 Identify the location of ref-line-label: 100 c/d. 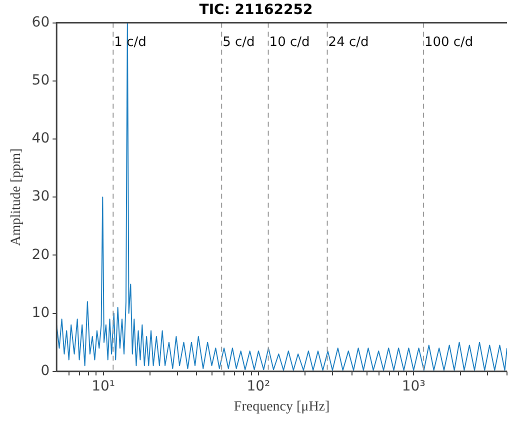
(449, 42).